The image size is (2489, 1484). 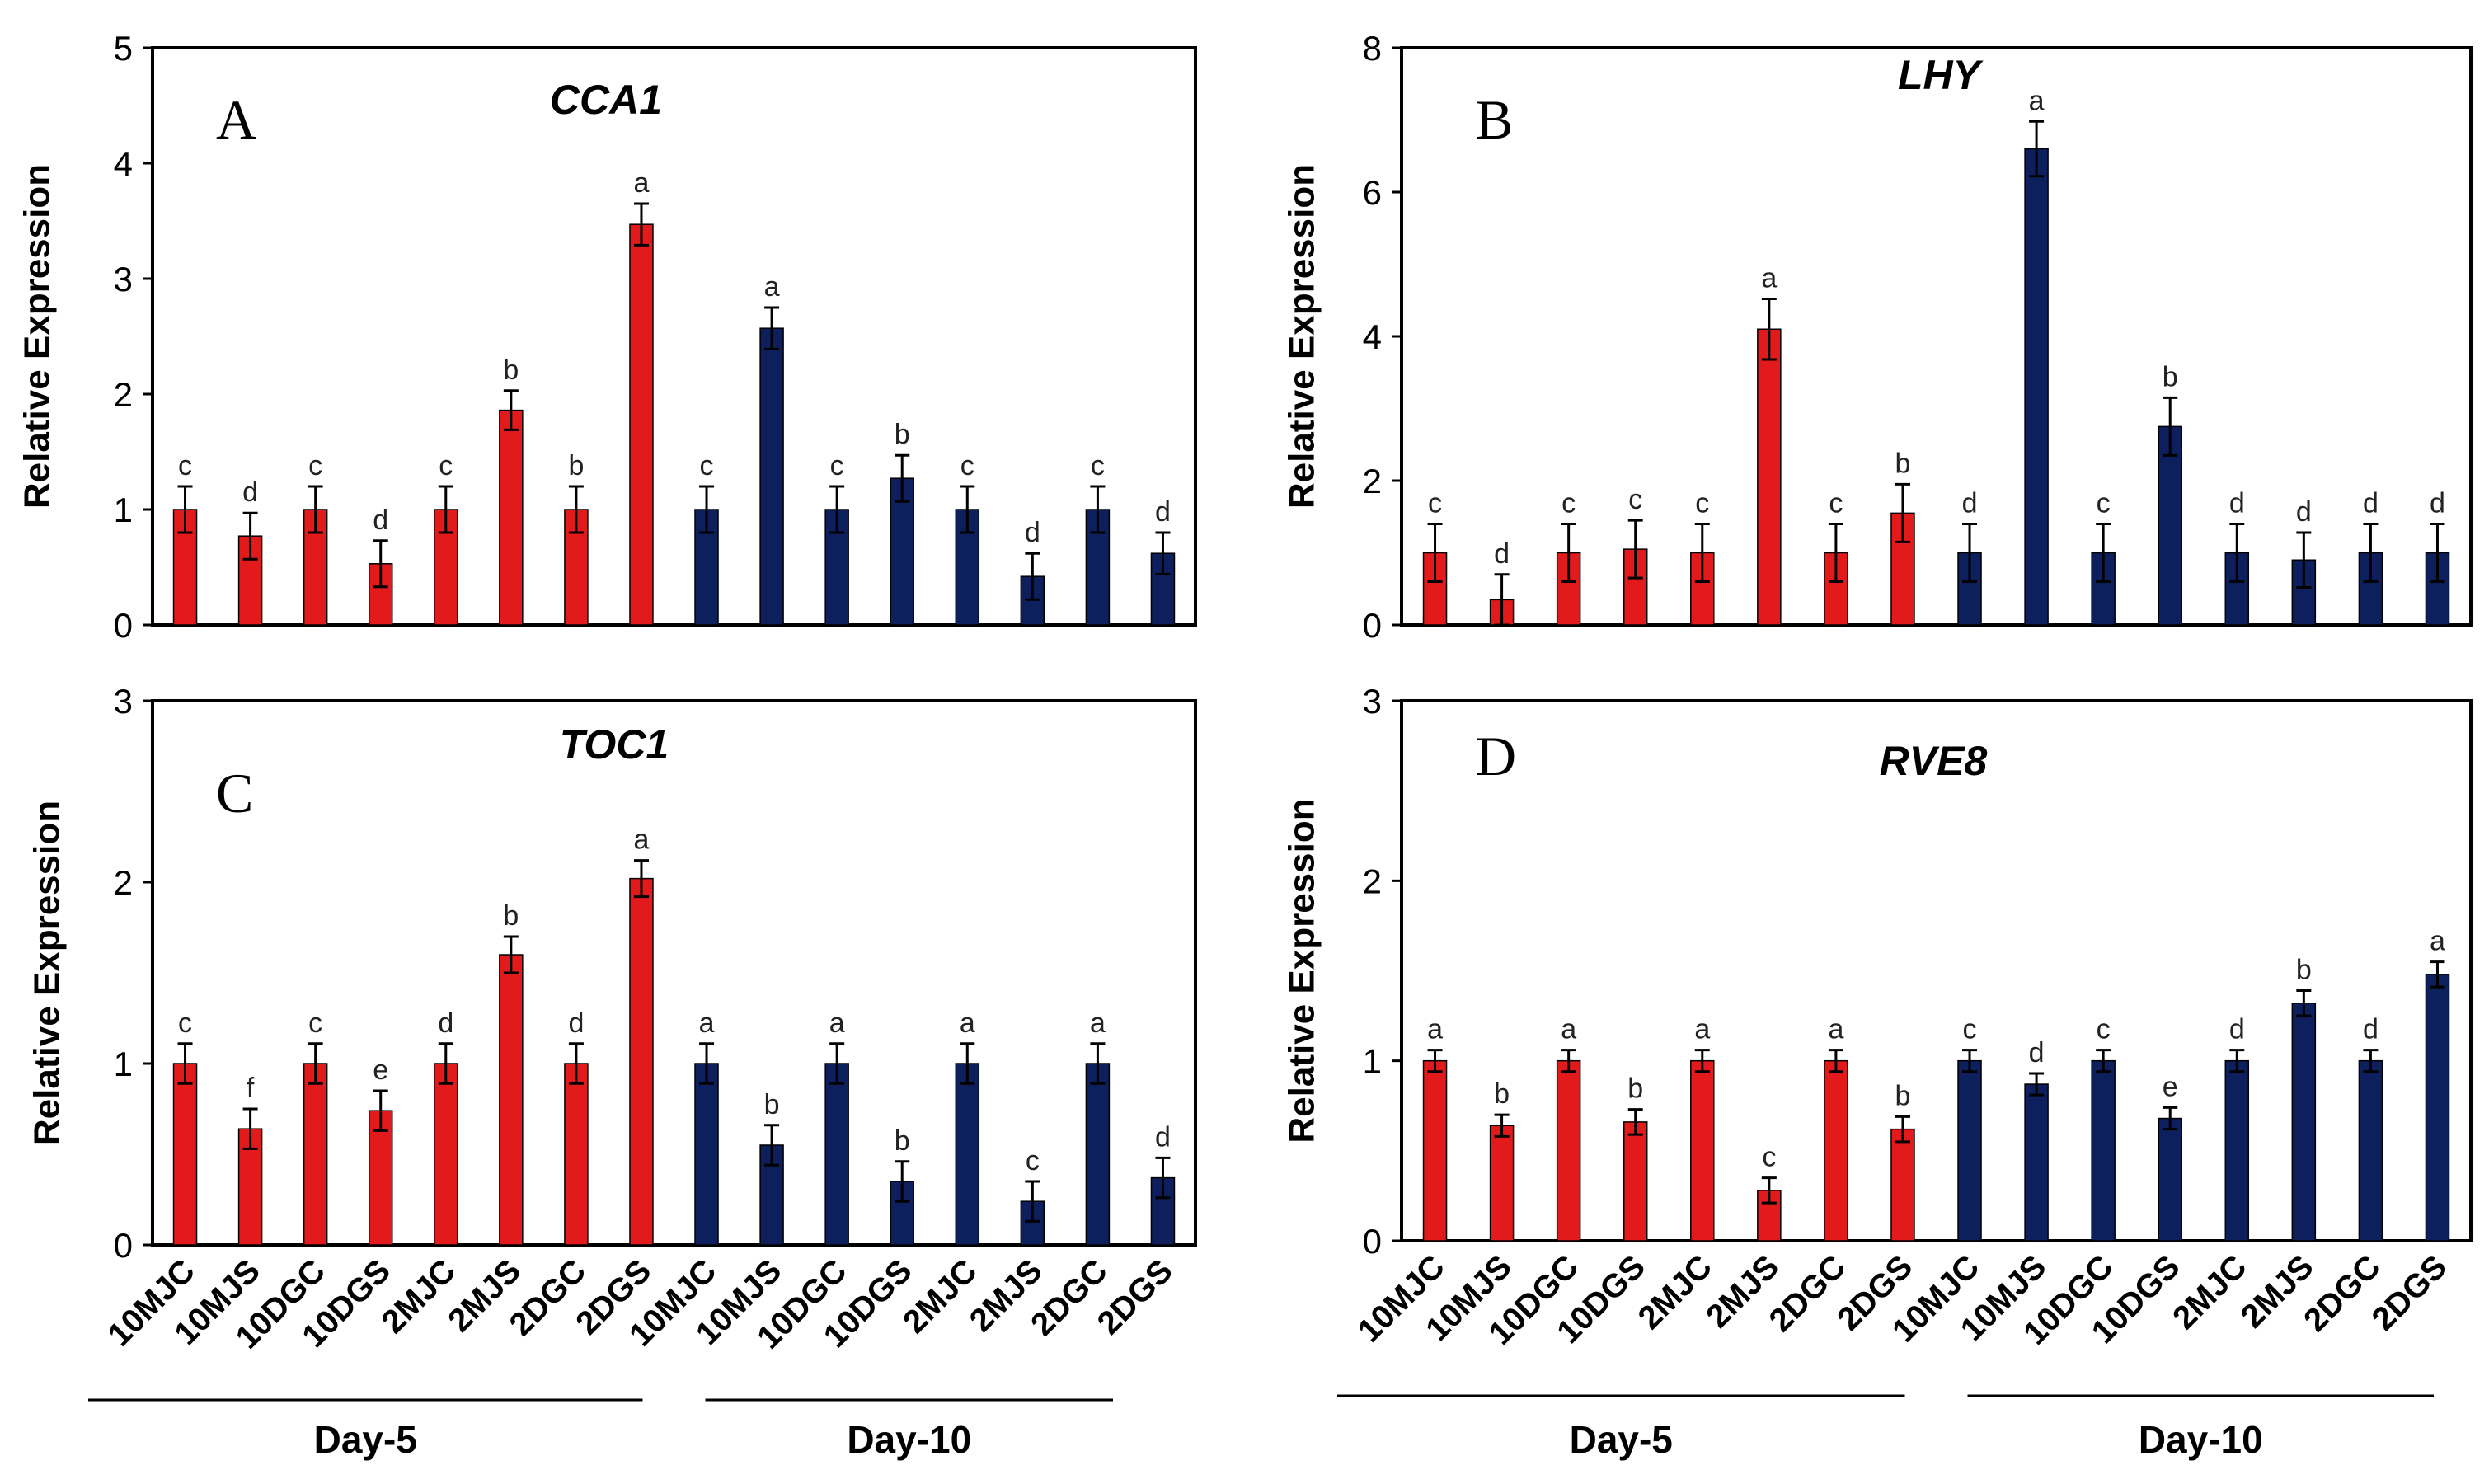 What do you see at coordinates (2438, 1108) in the screenshot?
I see `bar-2dgs-day10` at bounding box center [2438, 1108].